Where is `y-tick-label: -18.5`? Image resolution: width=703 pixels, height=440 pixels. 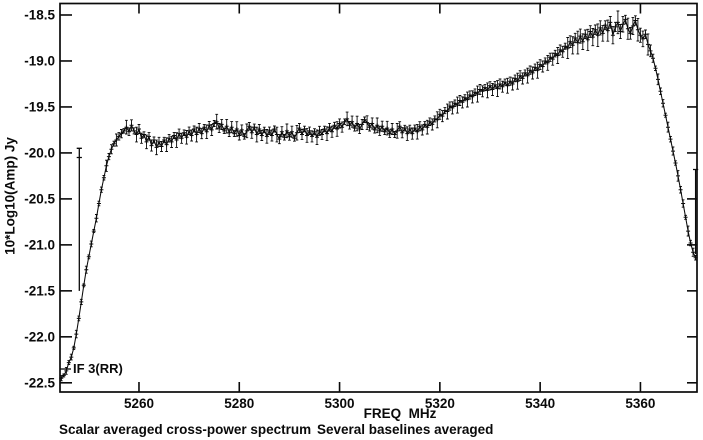 y-tick-label: -18.5 is located at coordinates (39, 14).